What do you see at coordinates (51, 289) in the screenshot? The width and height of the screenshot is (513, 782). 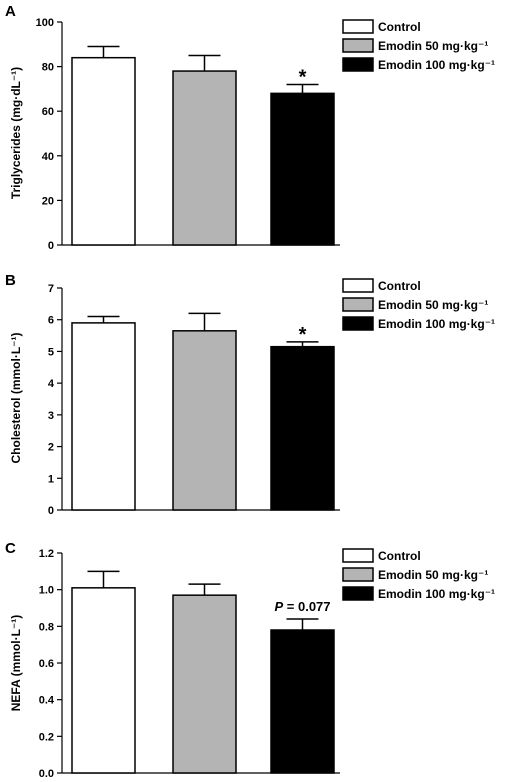 I see `y-tick-label: 7` at bounding box center [51, 289].